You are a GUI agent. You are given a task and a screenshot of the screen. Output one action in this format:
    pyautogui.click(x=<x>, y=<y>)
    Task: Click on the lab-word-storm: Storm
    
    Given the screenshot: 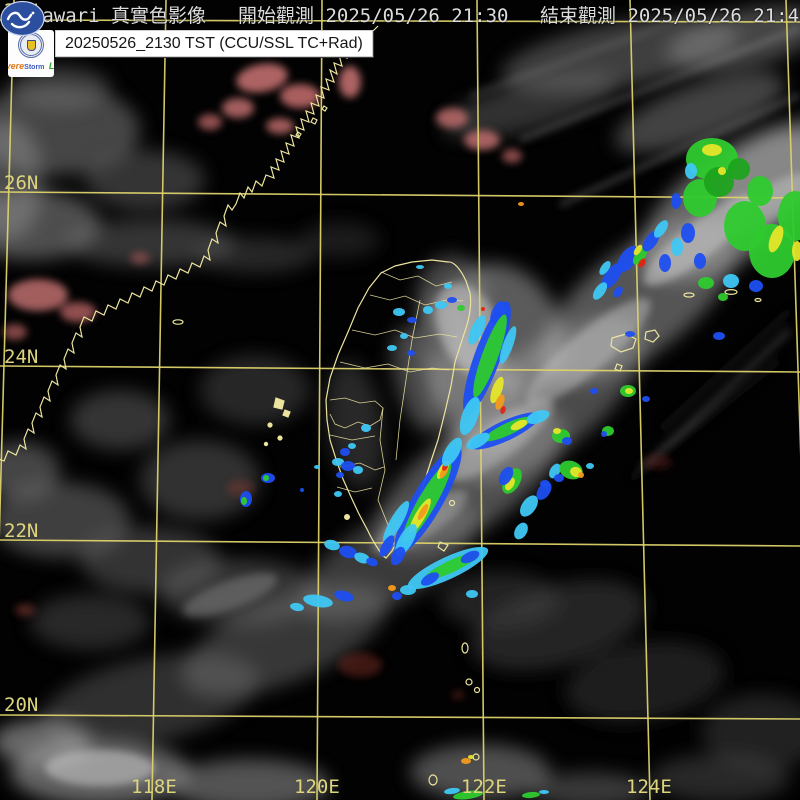 What is the action you would take?
    pyautogui.click(x=34, y=67)
    